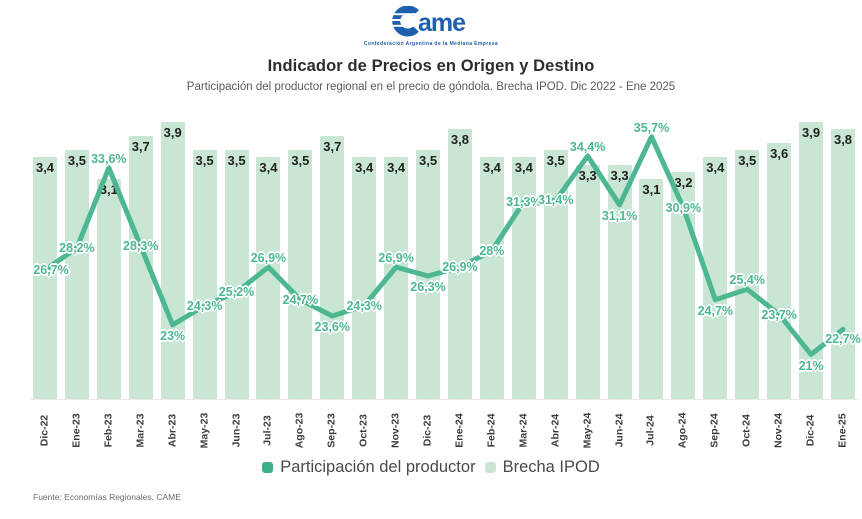 Image resolution: width=862 pixels, height=519 pixels. I want to click on line-value-label: 22,7%, so click(843, 339).